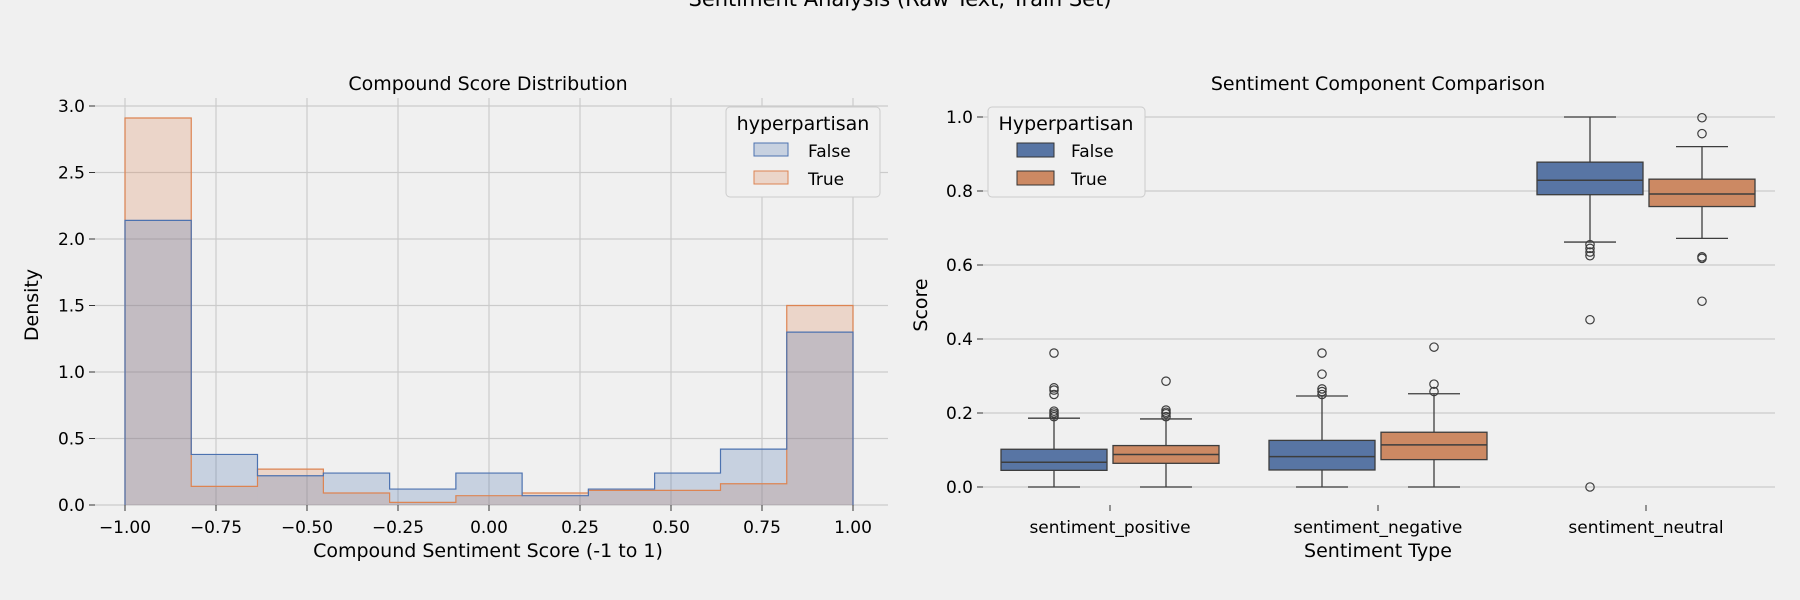 The width and height of the screenshot is (1800, 600). I want to click on boxplot-legend: Hyperpartisan False True, so click(1066, 152).